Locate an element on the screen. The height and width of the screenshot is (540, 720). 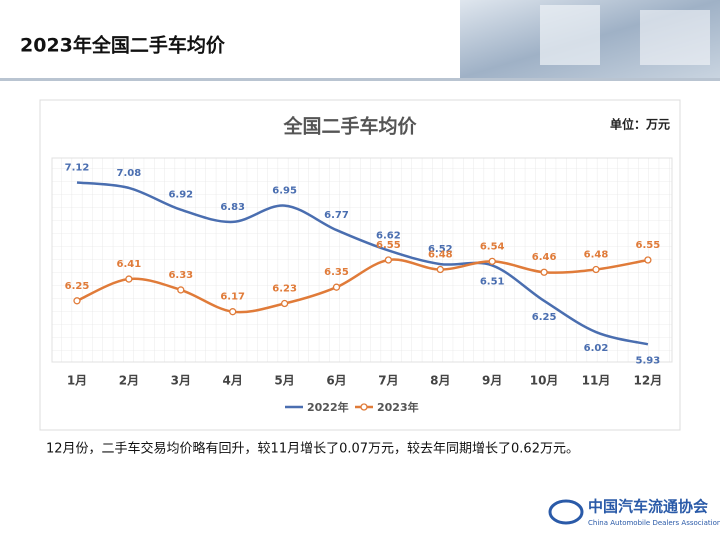
data-label: 6.95 is located at coordinates (284, 191).